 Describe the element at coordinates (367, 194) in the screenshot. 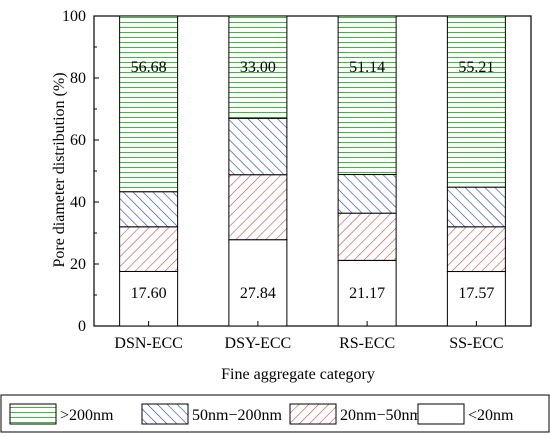

I see `bar-segment-rs-ecc-s2` at that location.